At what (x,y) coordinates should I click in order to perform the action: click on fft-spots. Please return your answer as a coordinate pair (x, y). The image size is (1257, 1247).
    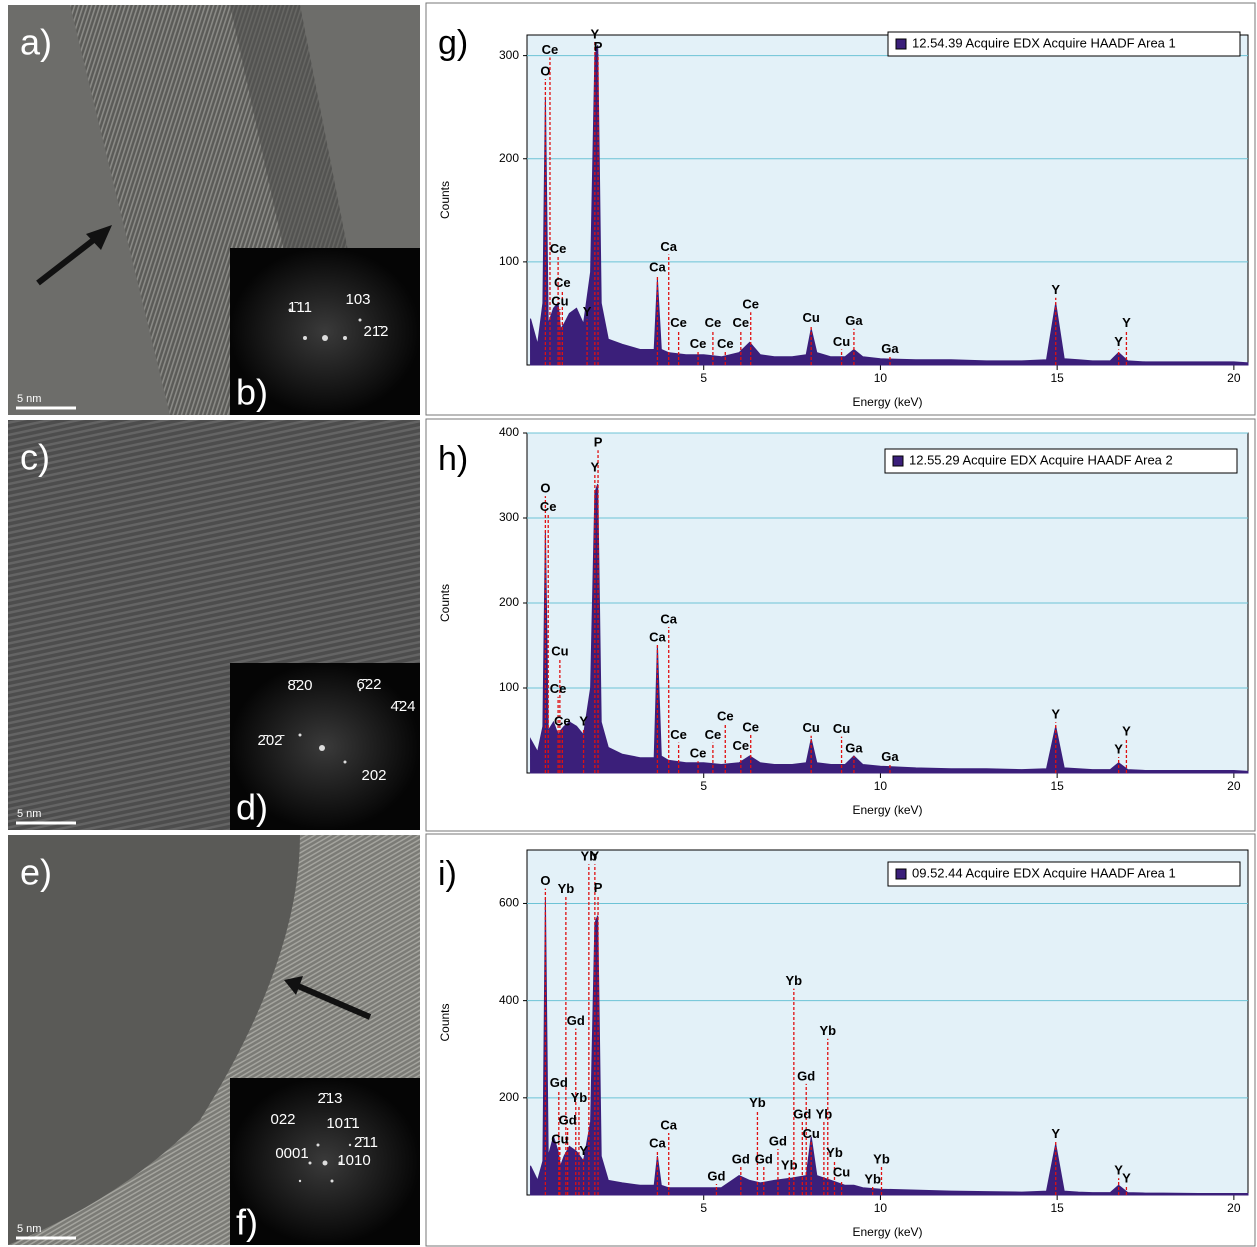
    Looking at the image, I should click on (325, 745).